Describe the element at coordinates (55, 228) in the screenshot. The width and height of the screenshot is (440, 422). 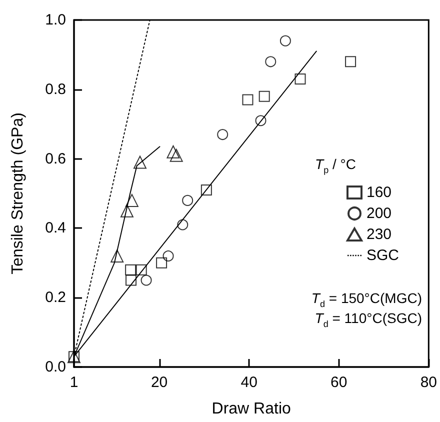
I see `y-tick-label: 0.4` at that location.